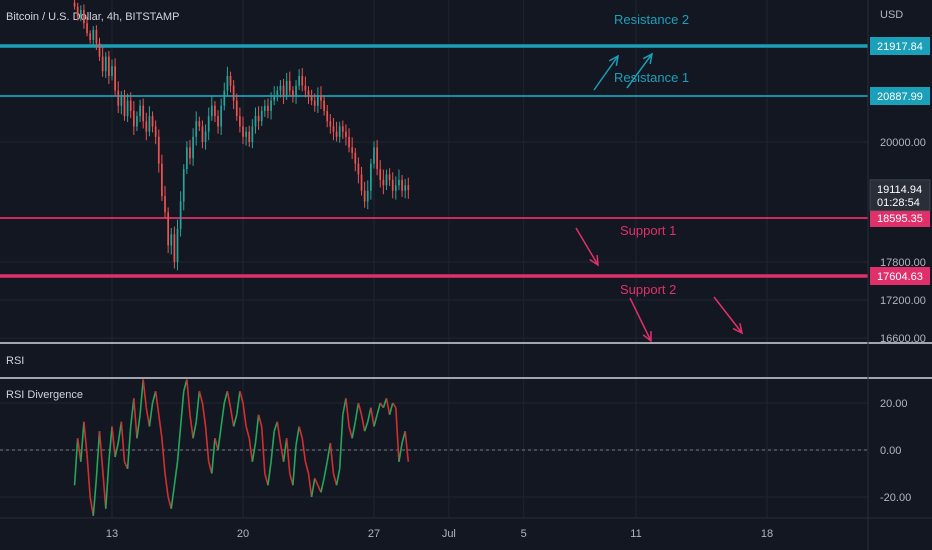  I want to click on time-tick-label: 11, so click(635, 534).